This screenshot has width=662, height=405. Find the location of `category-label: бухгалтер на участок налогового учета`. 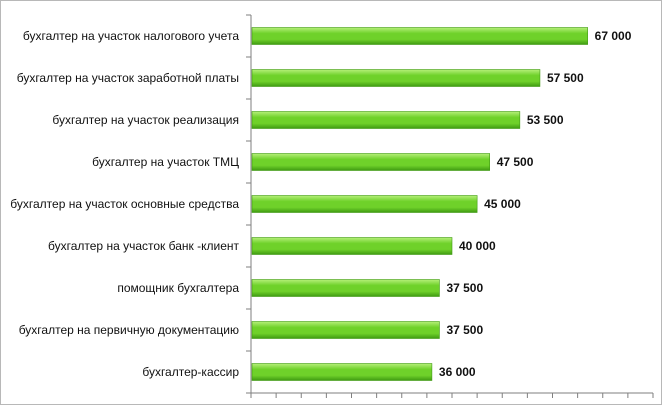

category-label: бухгалтер на участок налогового учета is located at coordinates (131, 36).